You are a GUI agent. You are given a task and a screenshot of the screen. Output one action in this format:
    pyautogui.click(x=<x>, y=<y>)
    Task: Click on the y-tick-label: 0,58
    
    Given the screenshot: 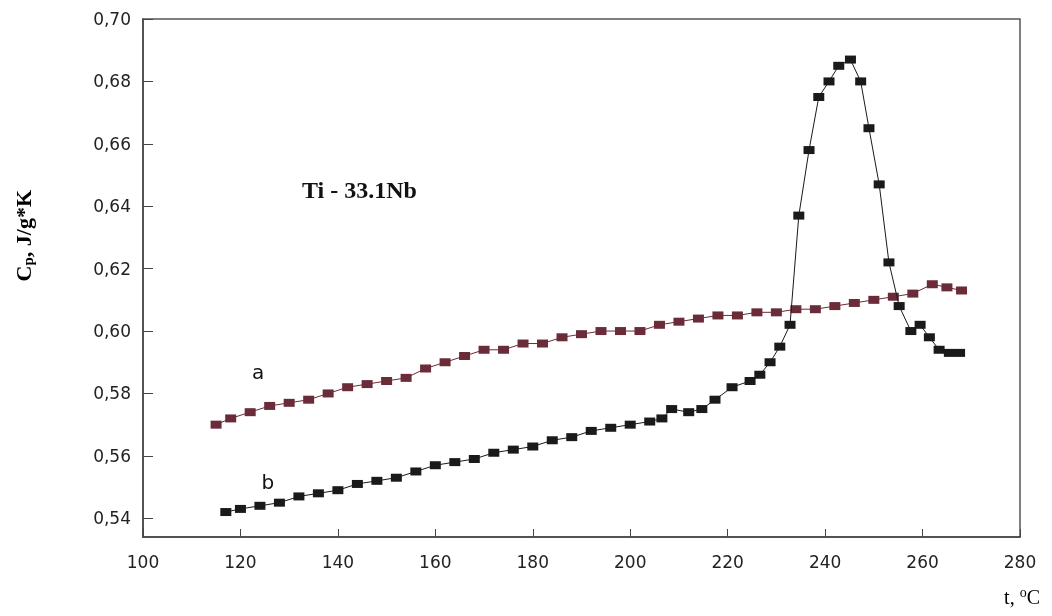 What is the action you would take?
    pyautogui.click(x=112, y=393)
    